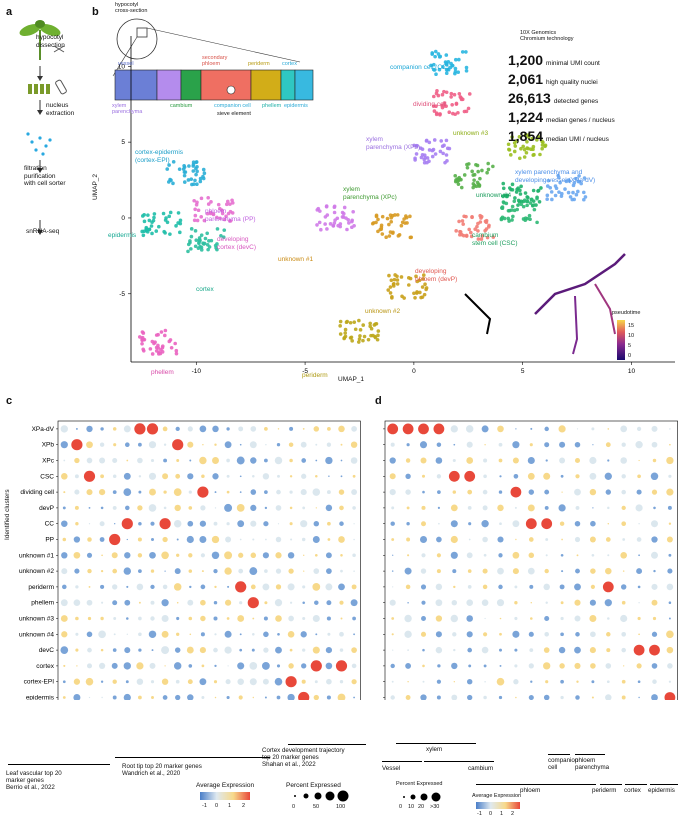 Image resolution: width=685 pixels, height=824 pixels. I want to click on row-label: cortex-EPI, so click(39, 682).